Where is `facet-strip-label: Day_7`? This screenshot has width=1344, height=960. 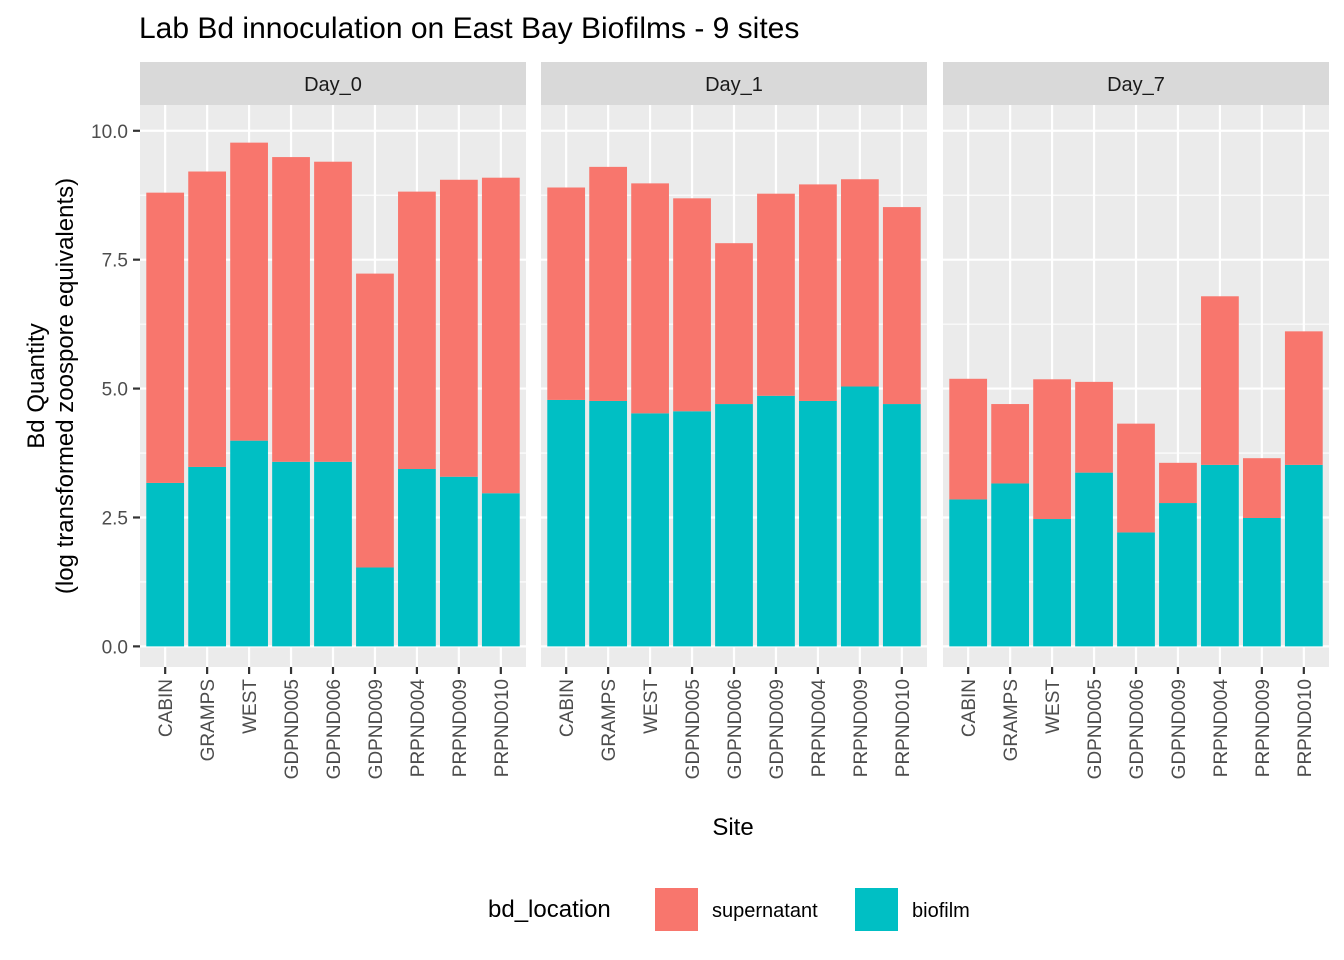 facet-strip-label: Day_7 is located at coordinates (1136, 85).